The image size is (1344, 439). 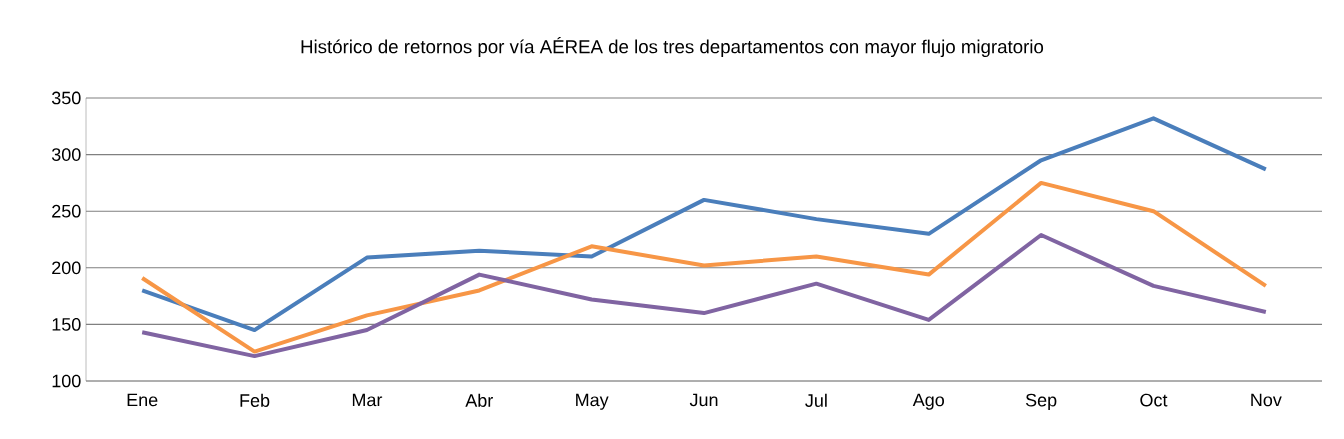 I want to click on x-tick-label: Ago, so click(x=928, y=401).